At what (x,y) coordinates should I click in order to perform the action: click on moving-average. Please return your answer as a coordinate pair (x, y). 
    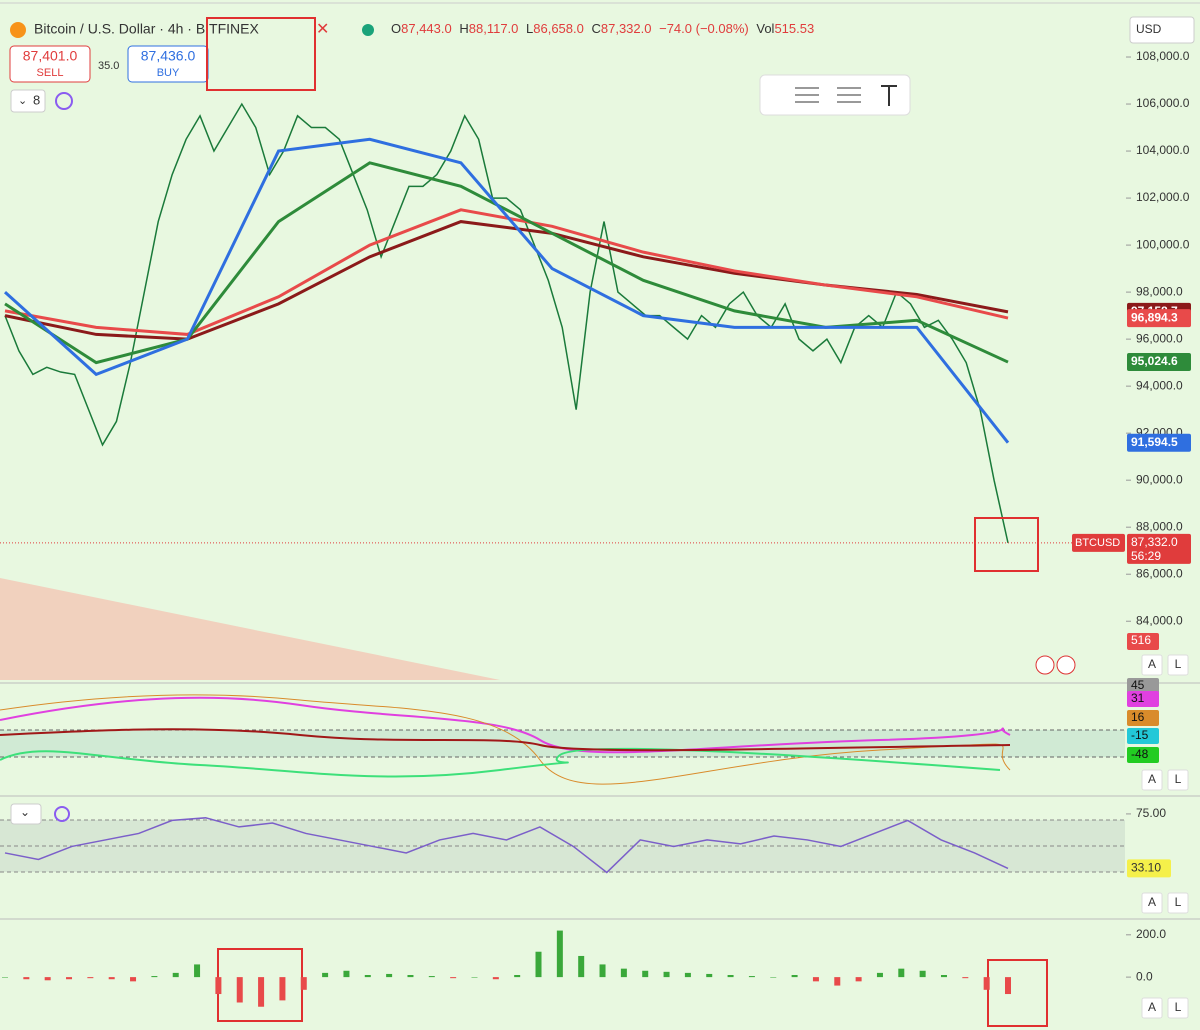
    Looking at the image, I should click on (506, 272).